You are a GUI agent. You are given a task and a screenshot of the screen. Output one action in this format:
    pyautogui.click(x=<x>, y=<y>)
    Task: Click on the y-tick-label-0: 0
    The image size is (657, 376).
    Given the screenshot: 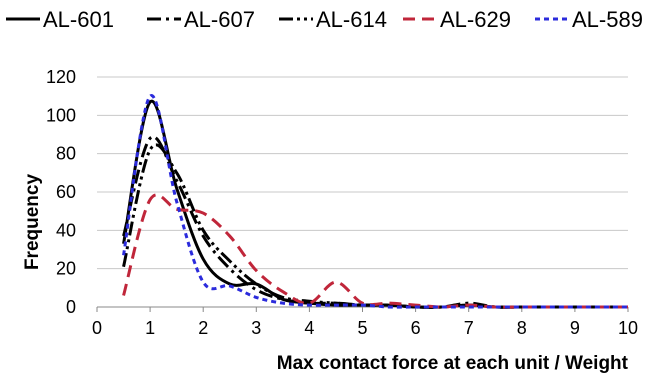 What is the action you would take?
    pyautogui.click(x=71, y=307)
    